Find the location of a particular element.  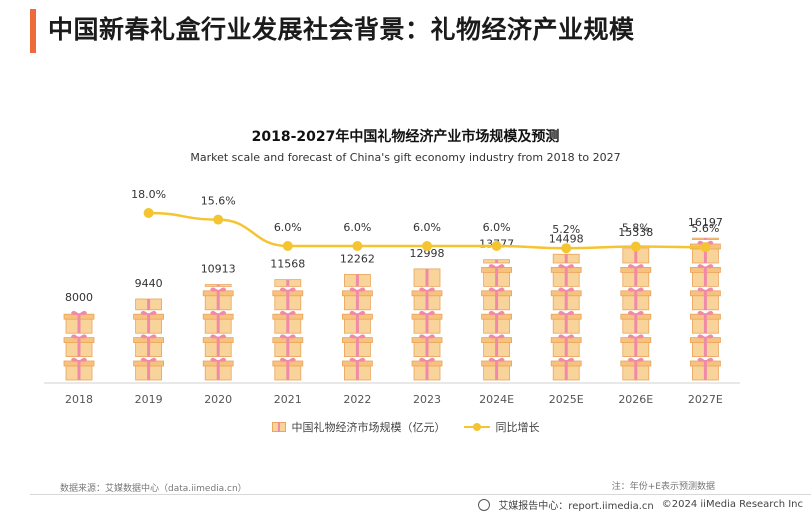

bar-2027E is located at coordinates (705, 309).